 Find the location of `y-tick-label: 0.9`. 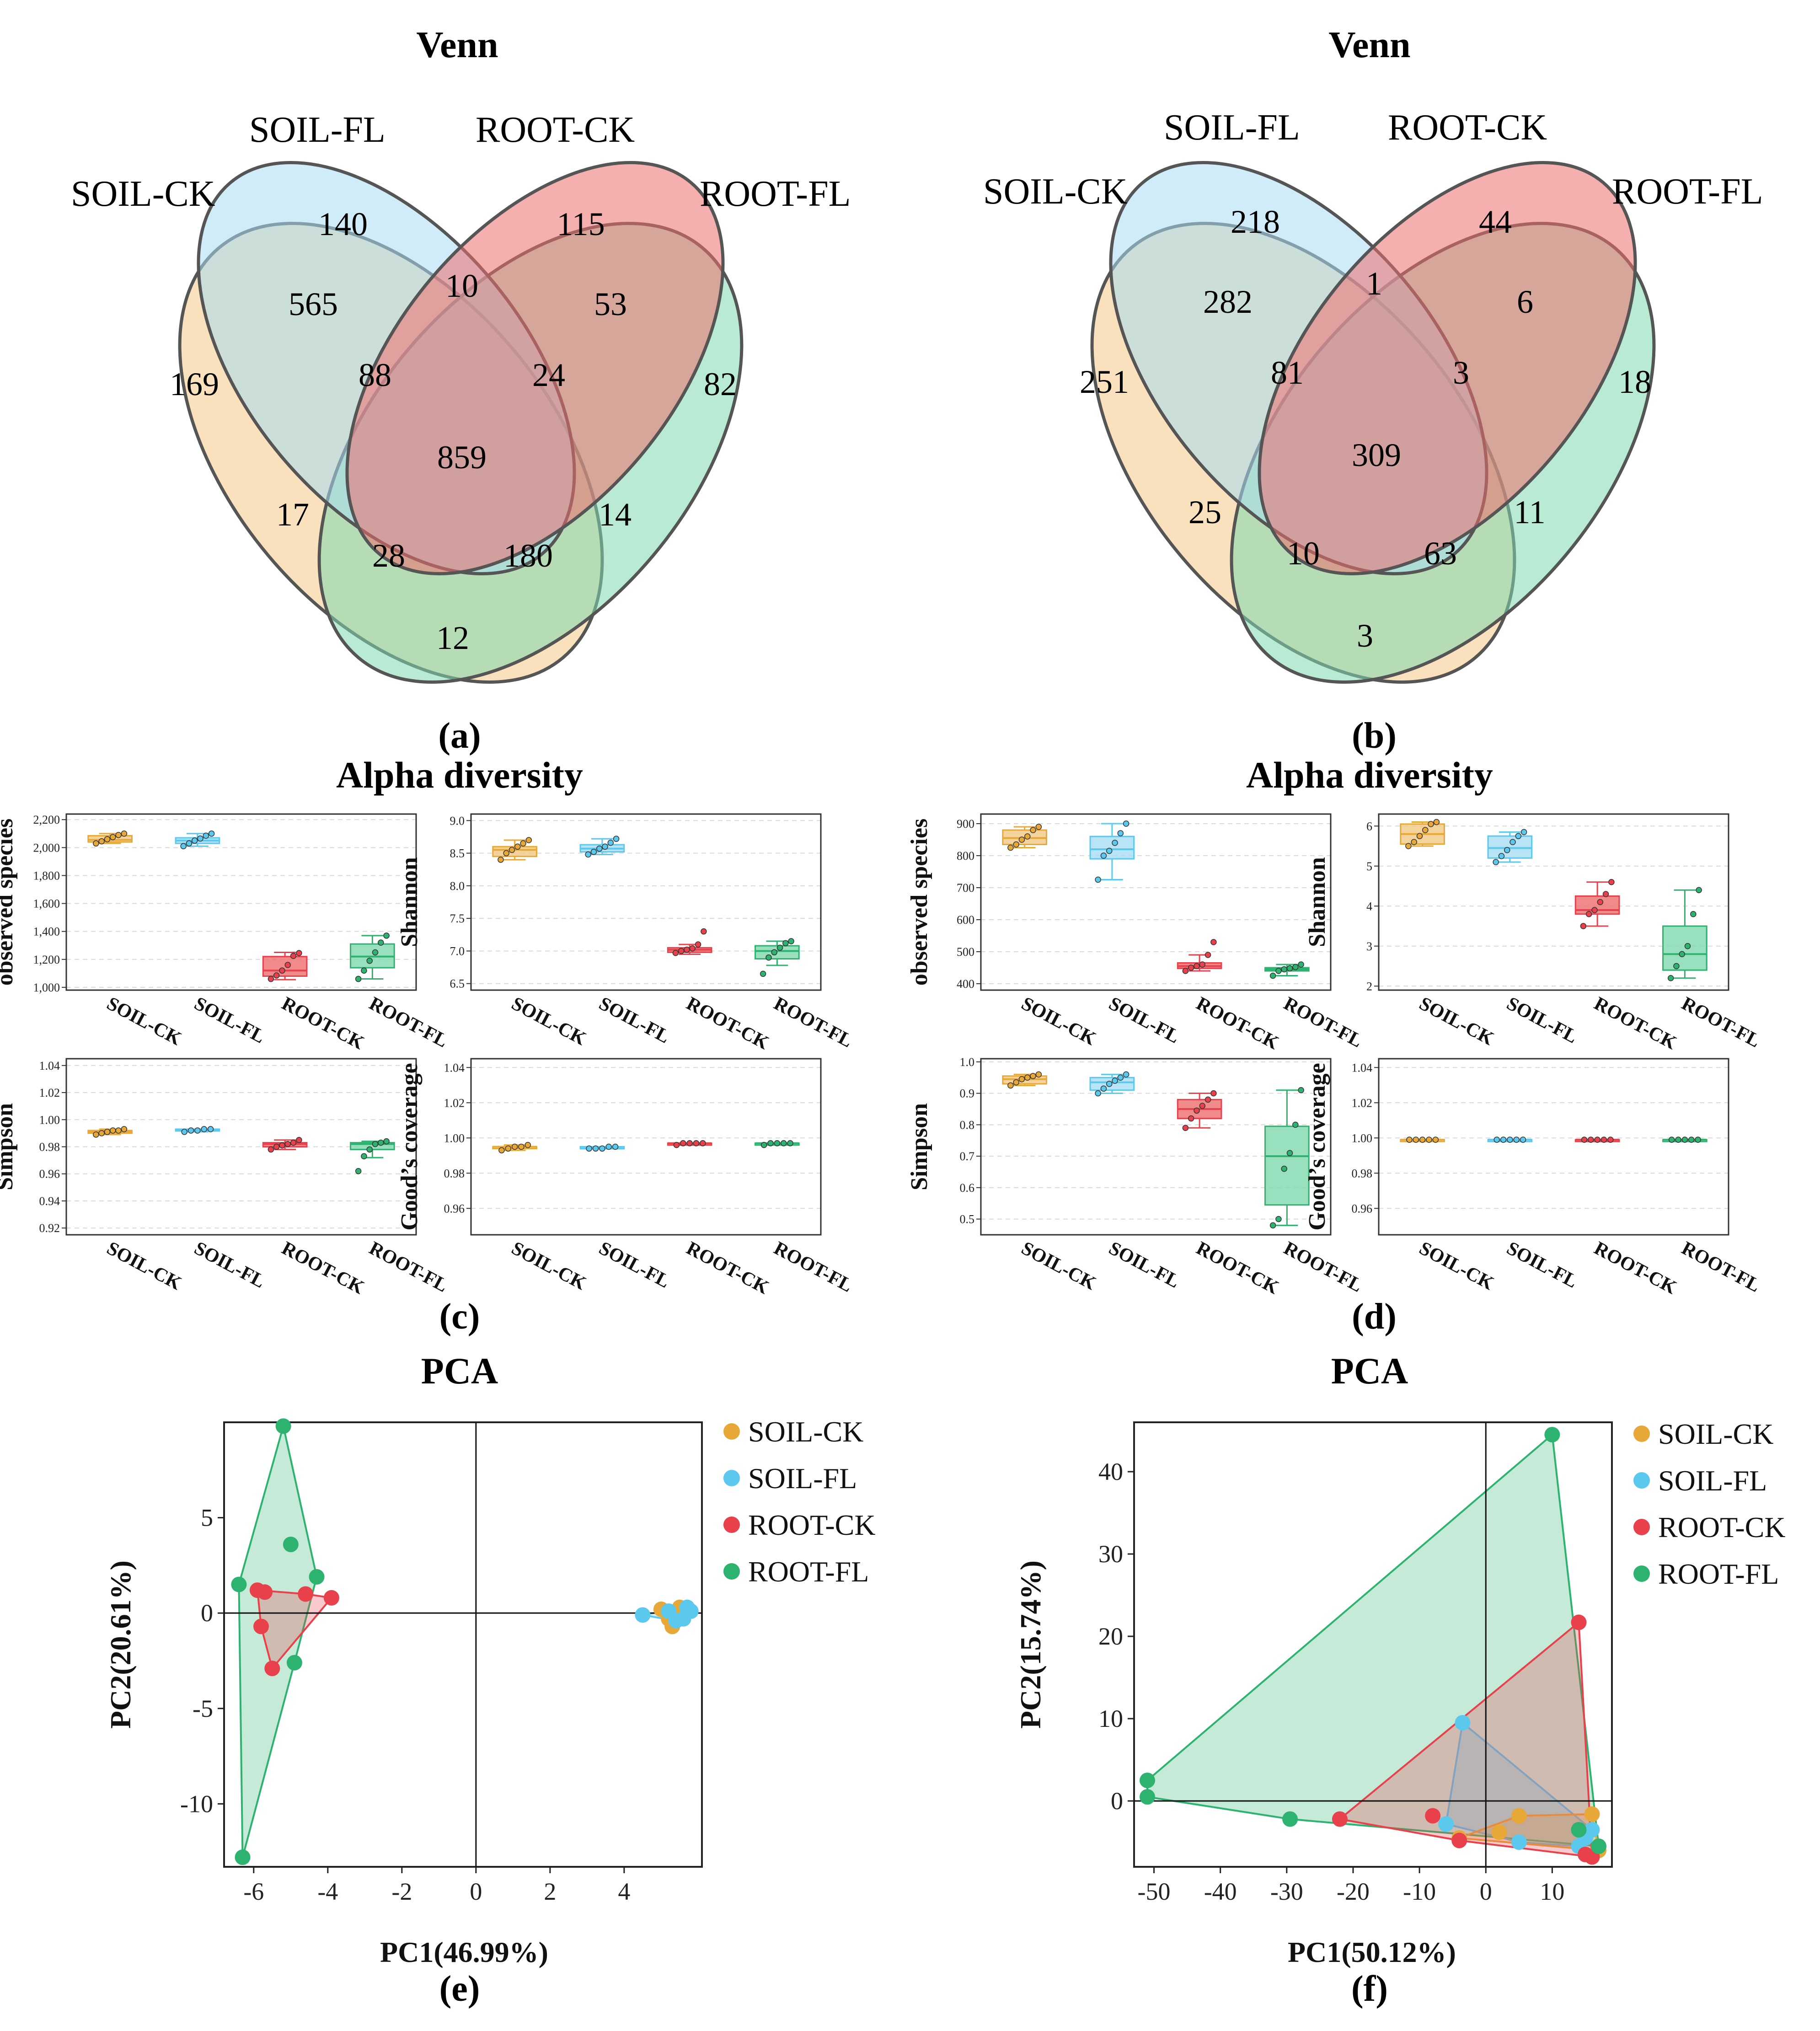

y-tick-label: 0.9 is located at coordinates (967, 1093).